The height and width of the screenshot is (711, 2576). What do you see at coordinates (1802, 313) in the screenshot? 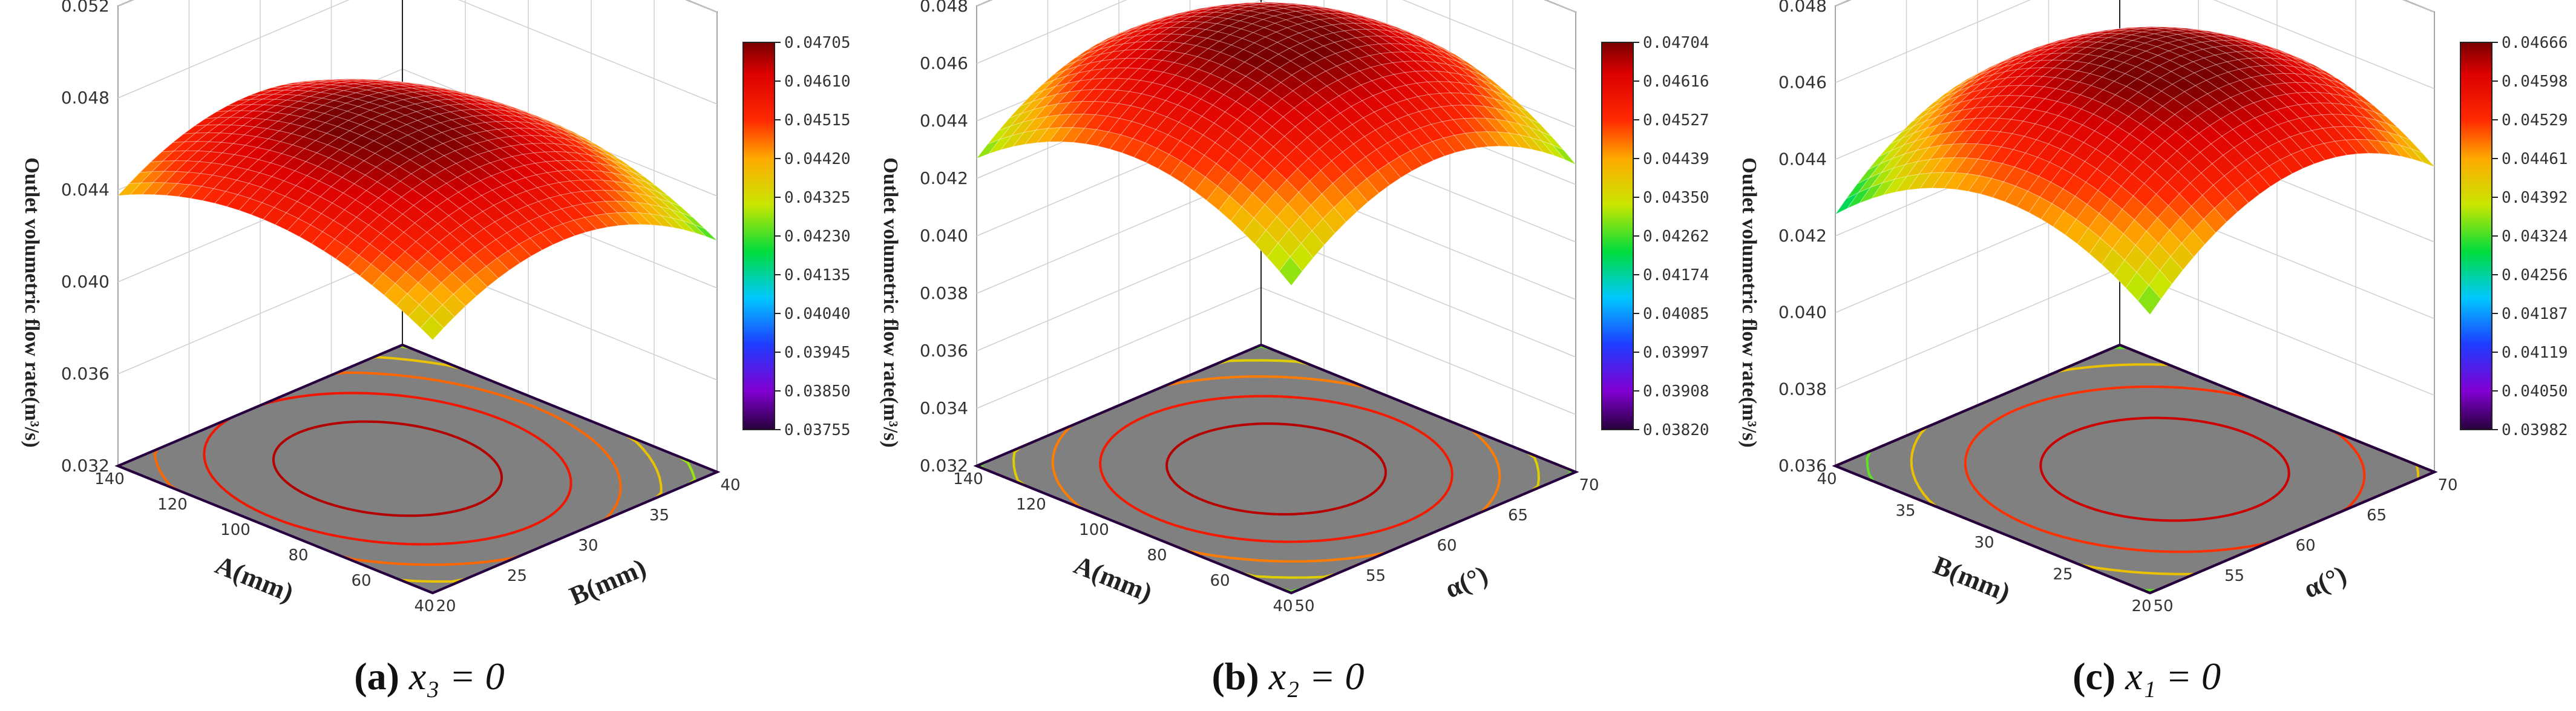
I see `z-tick-label: 0.040` at bounding box center [1802, 313].